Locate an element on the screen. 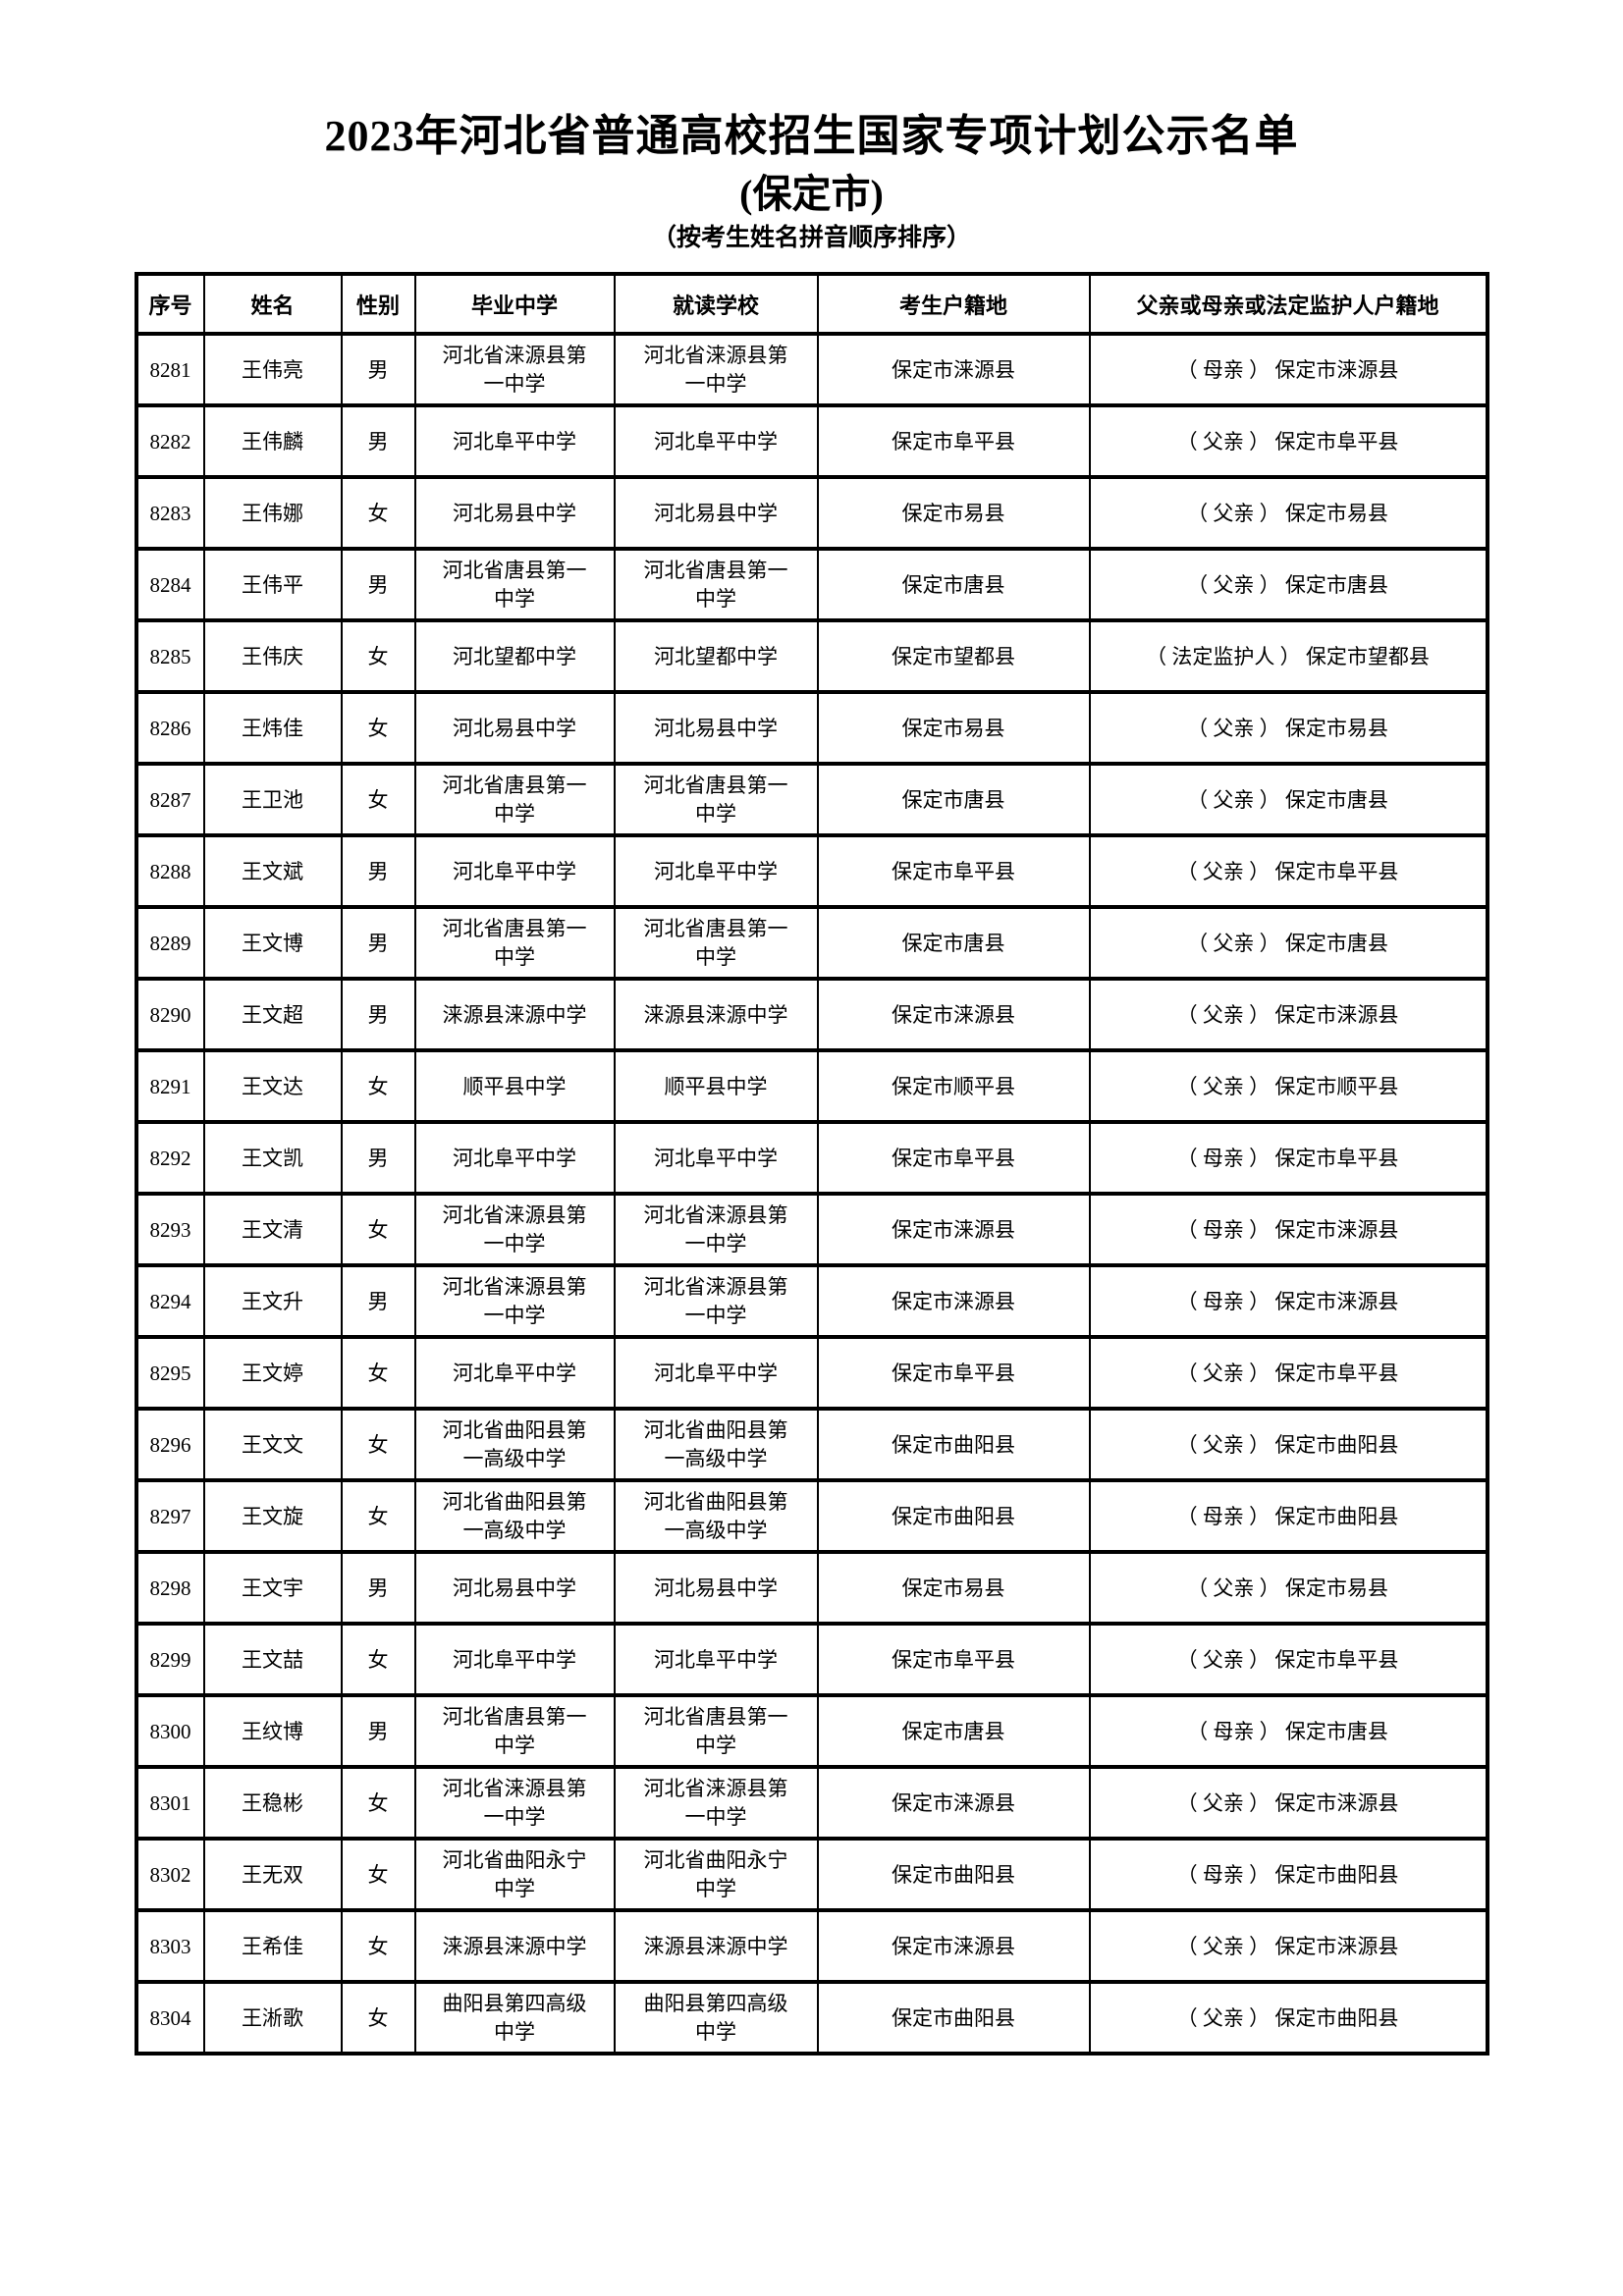  cell-text: 8291 is located at coordinates (170, 1087).